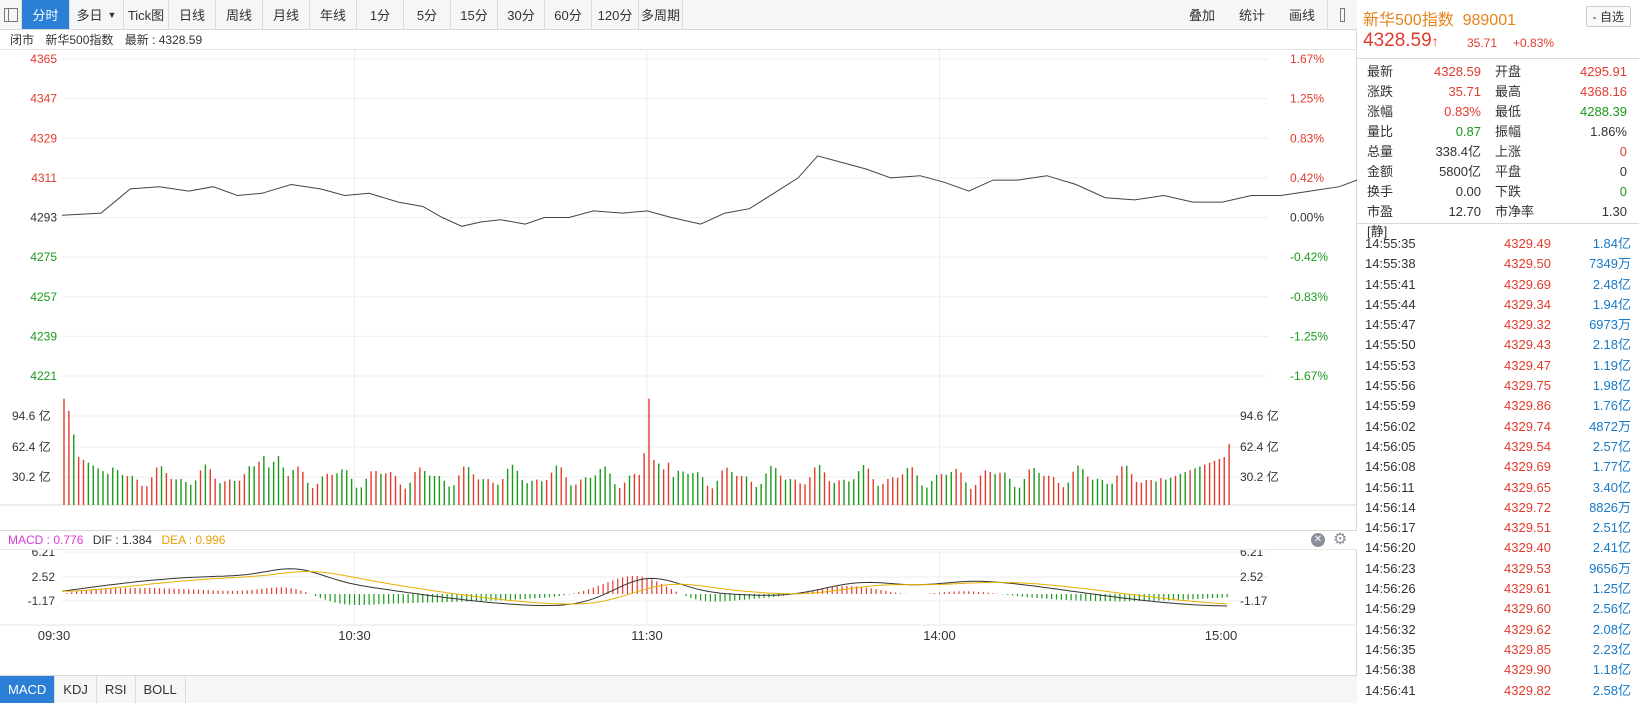  Describe the element at coordinates (1527, 507) in the screenshot. I see `tick-price: 4329.72` at that location.